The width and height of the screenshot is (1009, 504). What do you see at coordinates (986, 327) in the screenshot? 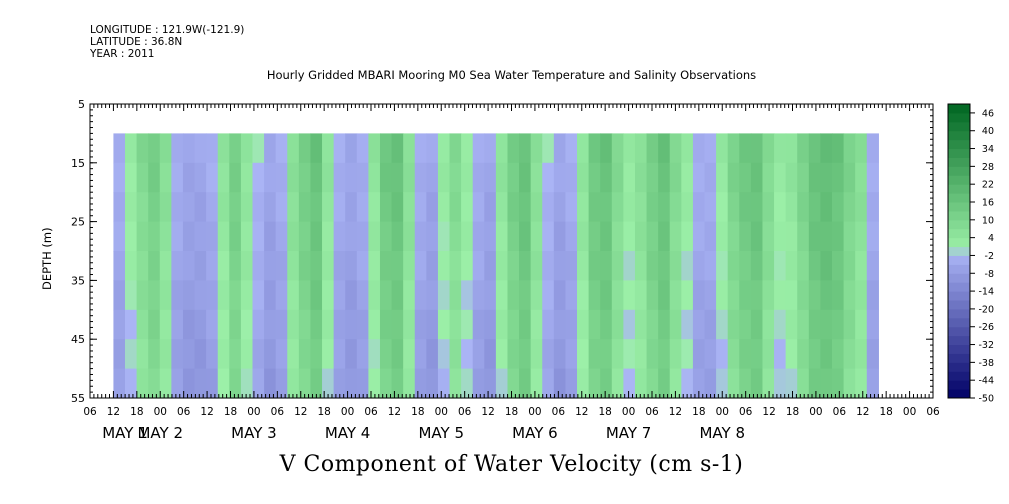
I see `colorbar-tick-label: -26` at bounding box center [986, 327].